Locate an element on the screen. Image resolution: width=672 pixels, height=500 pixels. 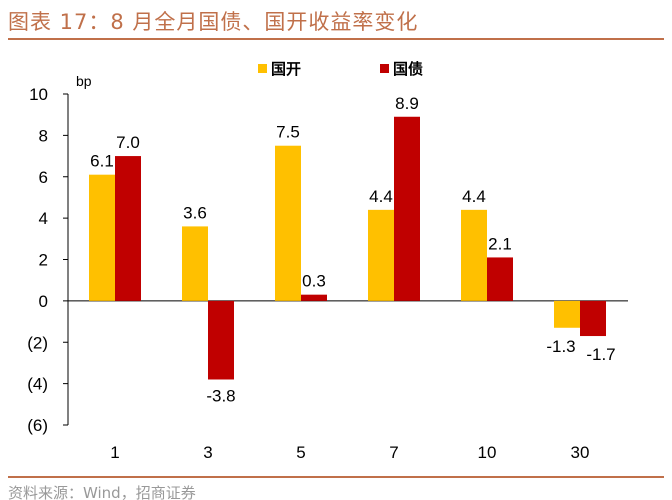
title-divider is located at coordinates (336, 39).